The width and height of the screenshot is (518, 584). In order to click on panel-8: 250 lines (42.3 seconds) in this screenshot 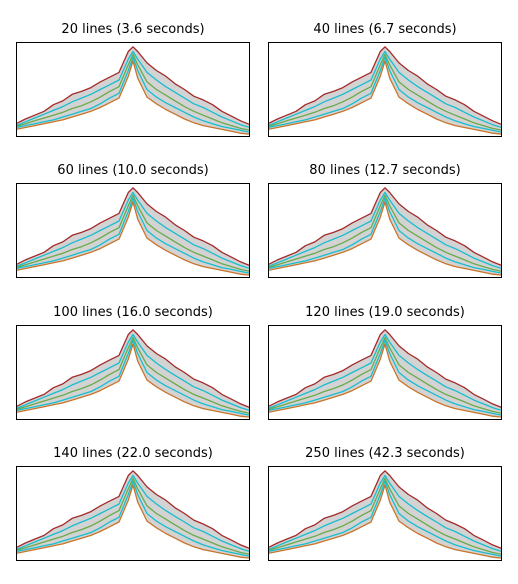, I will do `click(385, 503)`.